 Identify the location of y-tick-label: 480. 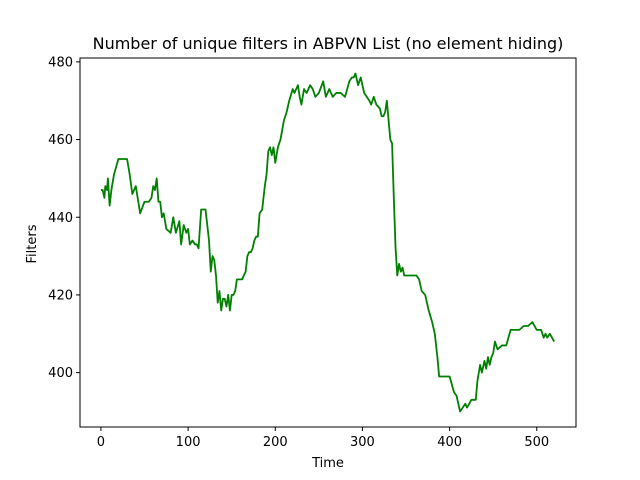
(60, 62).